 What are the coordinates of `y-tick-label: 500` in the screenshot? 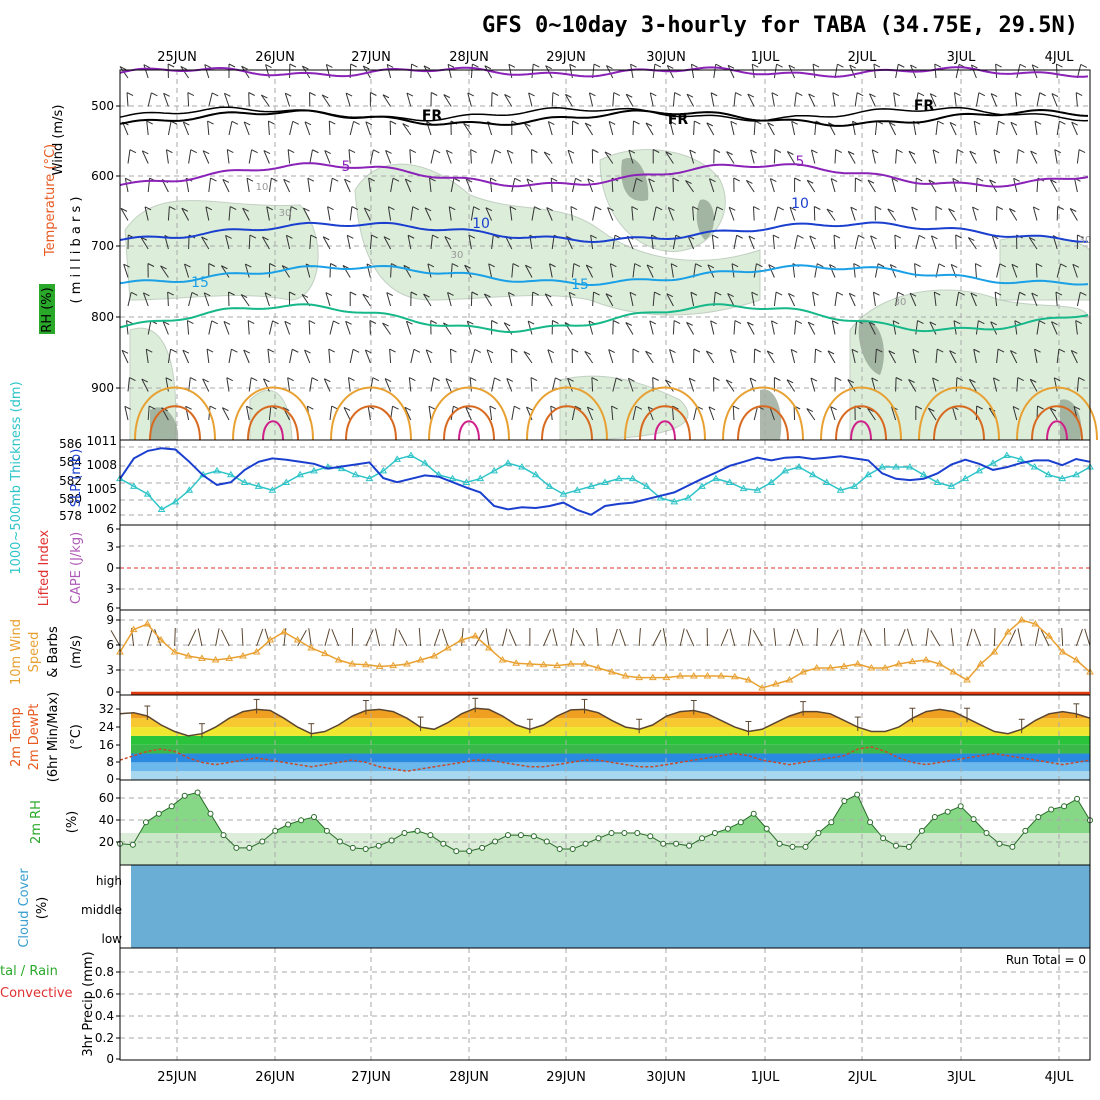 It's located at (102, 106).